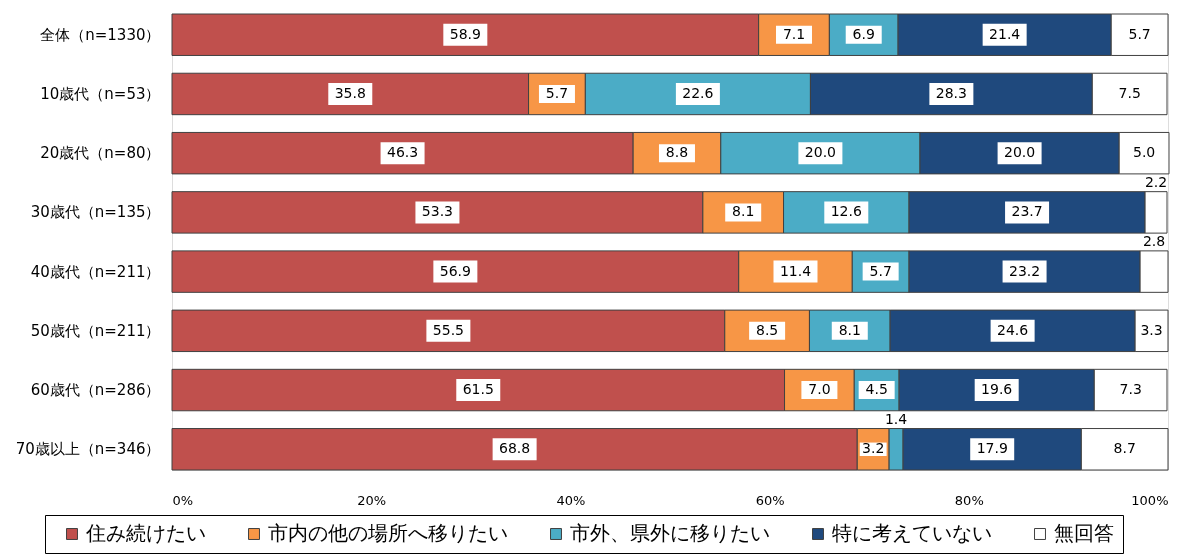 Image resolution: width=1190 pixels, height=558 pixels. I want to click on y-tick-label: 40歳代（n=211）, so click(95, 271).